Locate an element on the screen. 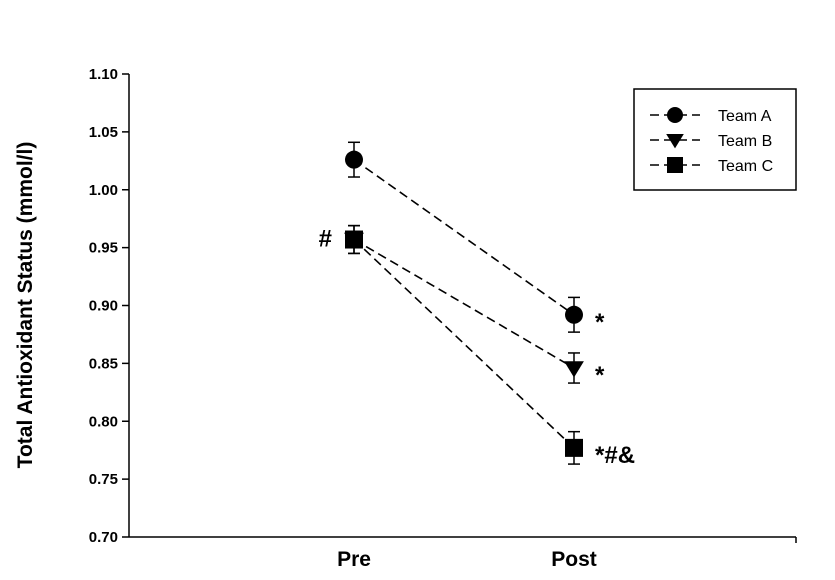 This screenshot has width=835, height=580. legend: Team A Team B Team C is located at coordinates (715, 139).